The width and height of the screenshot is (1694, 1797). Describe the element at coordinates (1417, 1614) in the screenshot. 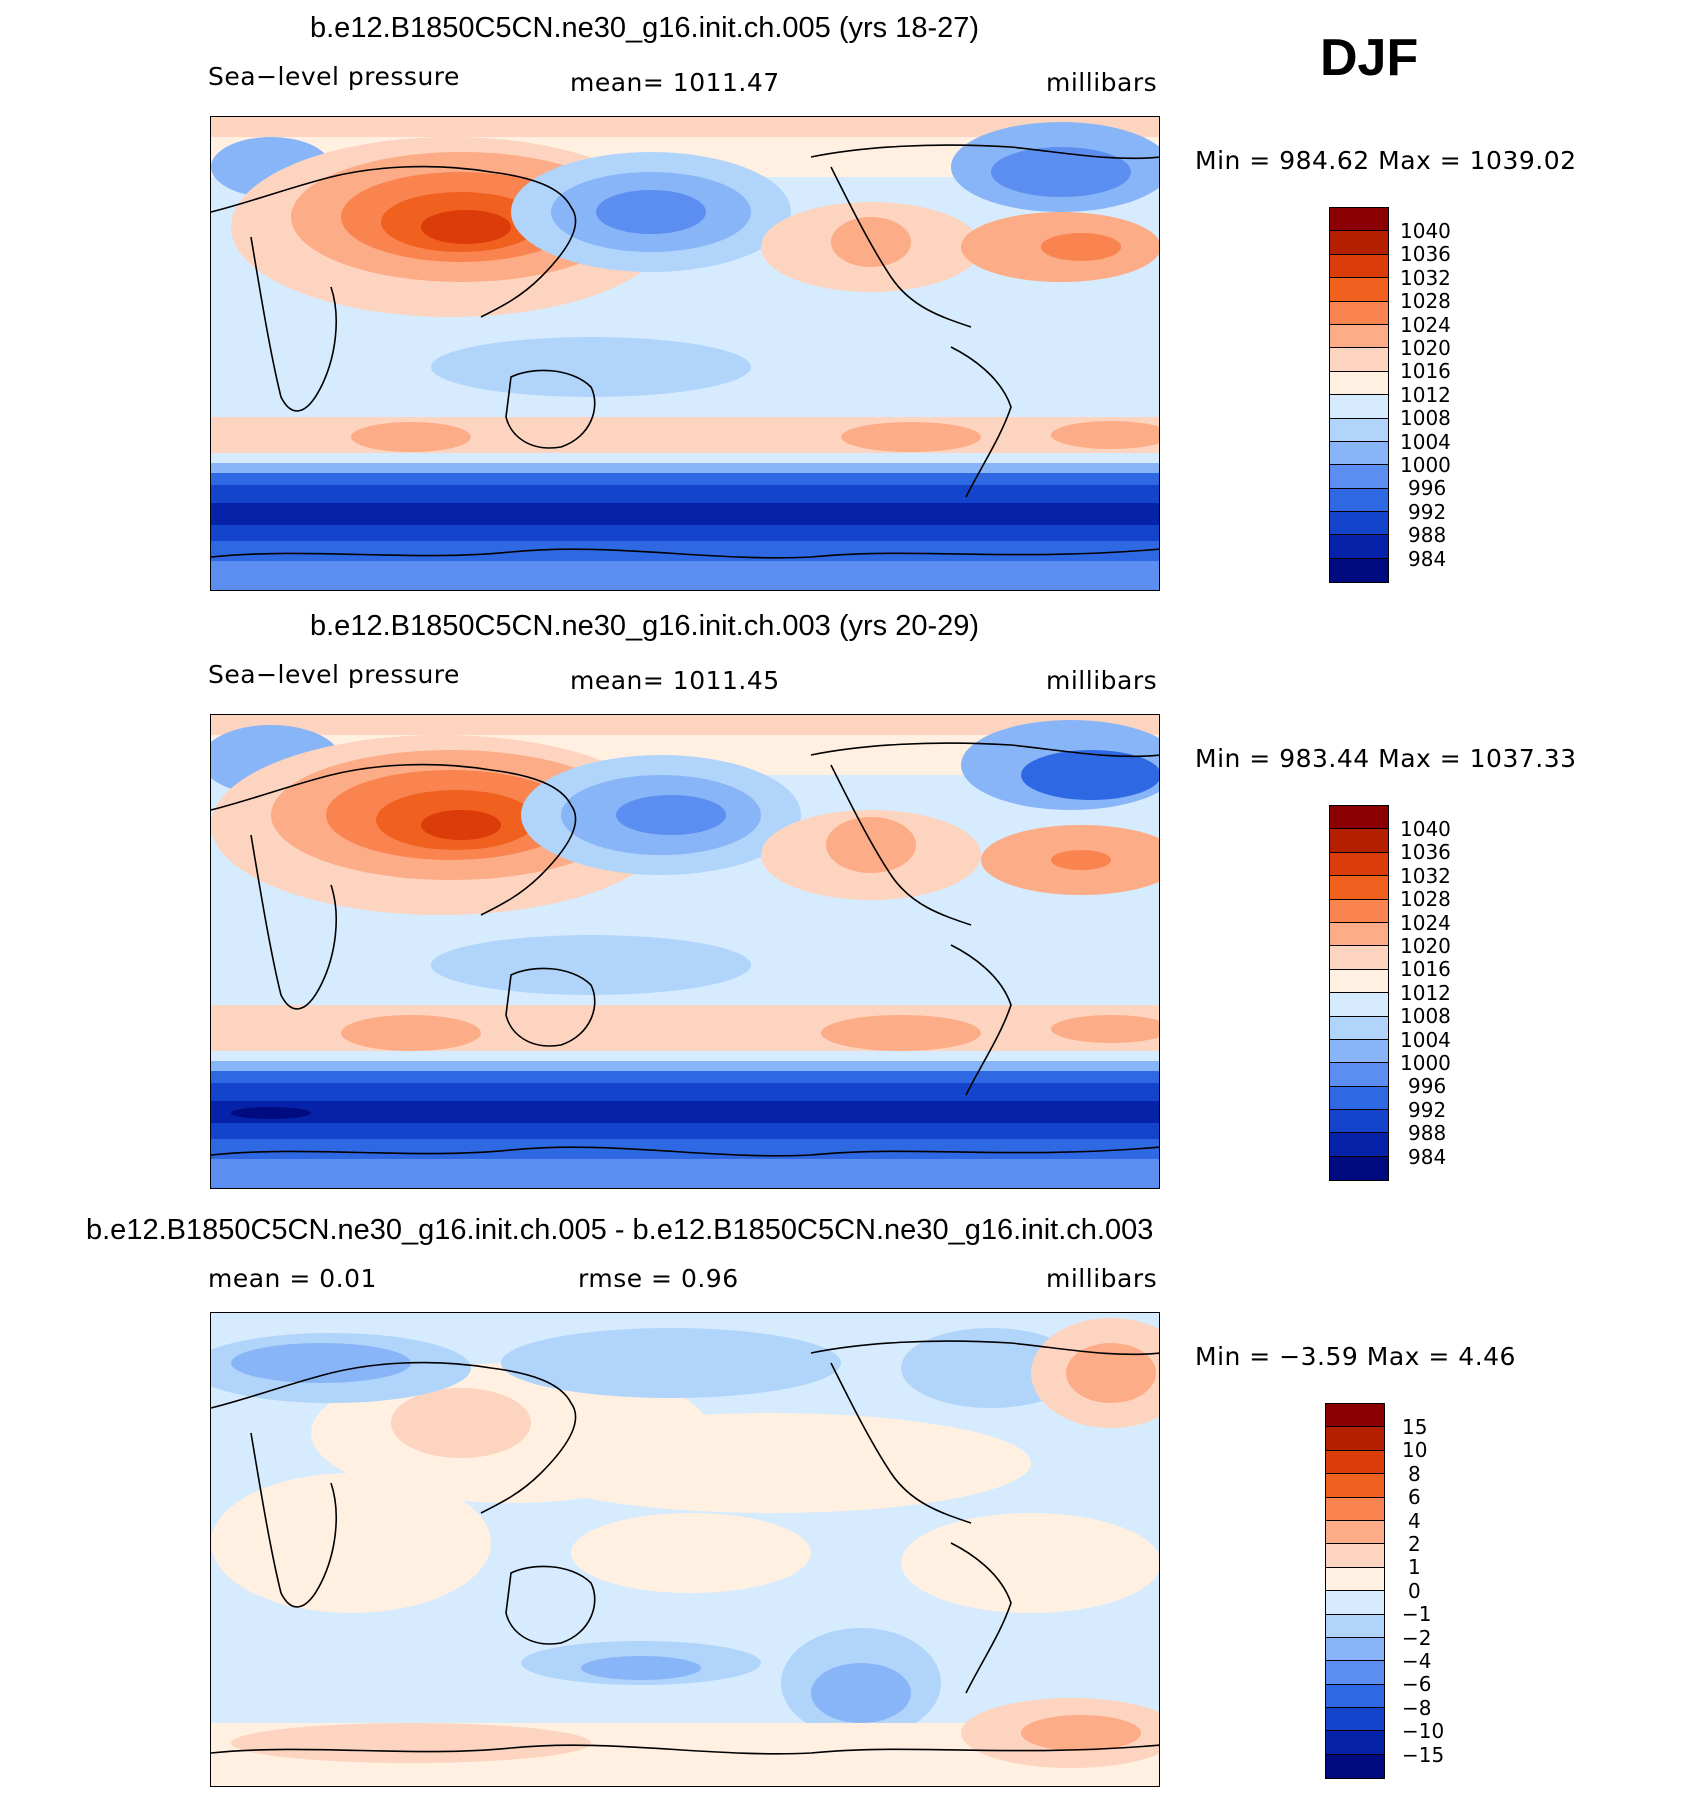

I see `colorbar-tick-label: −1` at that location.